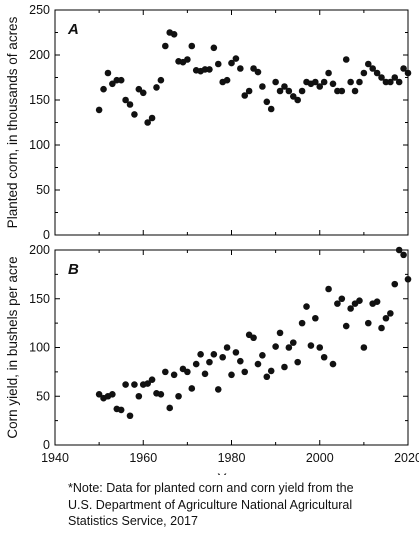  I want to click on y-axis-label: Planted corn, in thousands of acres, so click(12, 122).